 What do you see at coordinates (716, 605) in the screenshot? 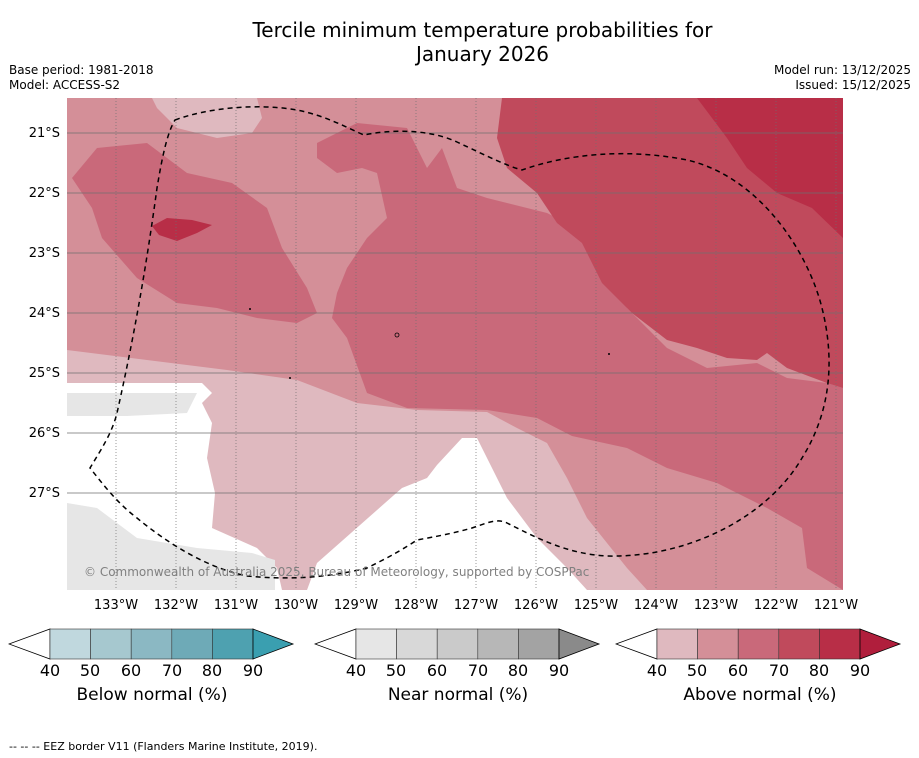
I see `lon-label: 123°W` at bounding box center [716, 605].